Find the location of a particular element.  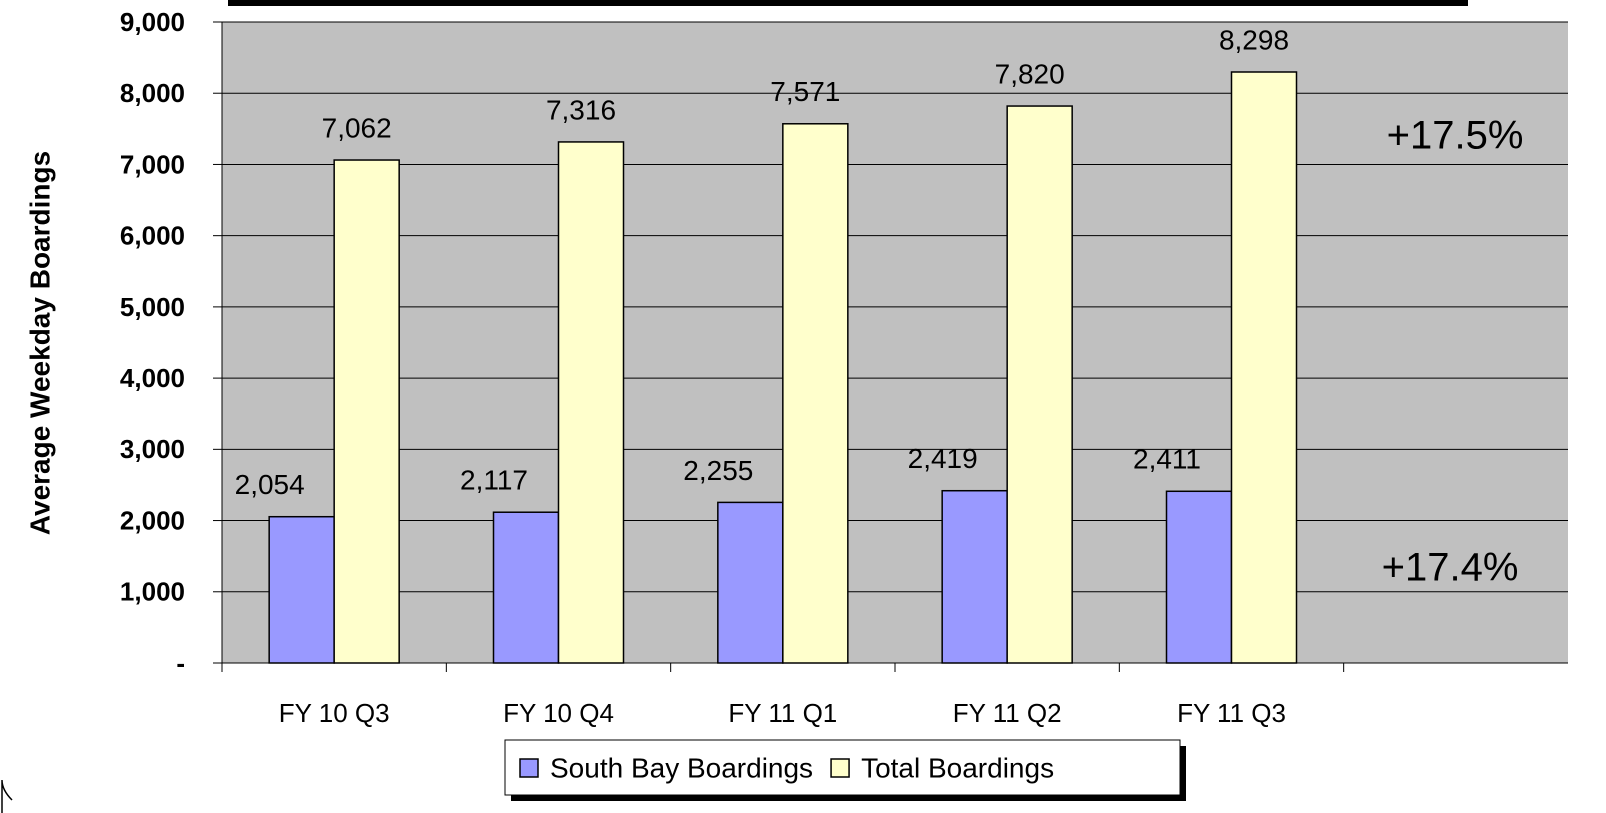

y-tick-label: 3,000 is located at coordinates (152, 449).